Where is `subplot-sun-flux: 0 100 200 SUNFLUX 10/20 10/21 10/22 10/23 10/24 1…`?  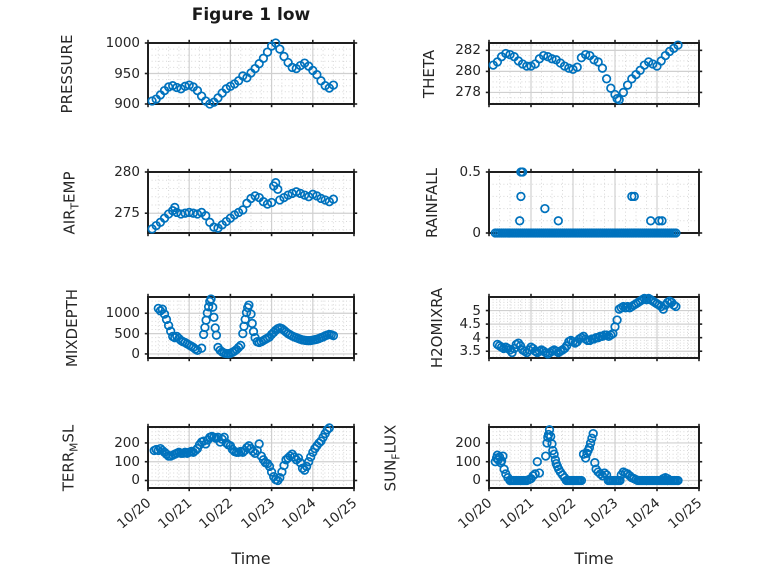
subplot-sun-flux: 0 100 200 SUNFLUX 10/20 10/21 10/22 10/23 10/24 1… is located at coordinates (543, 477).